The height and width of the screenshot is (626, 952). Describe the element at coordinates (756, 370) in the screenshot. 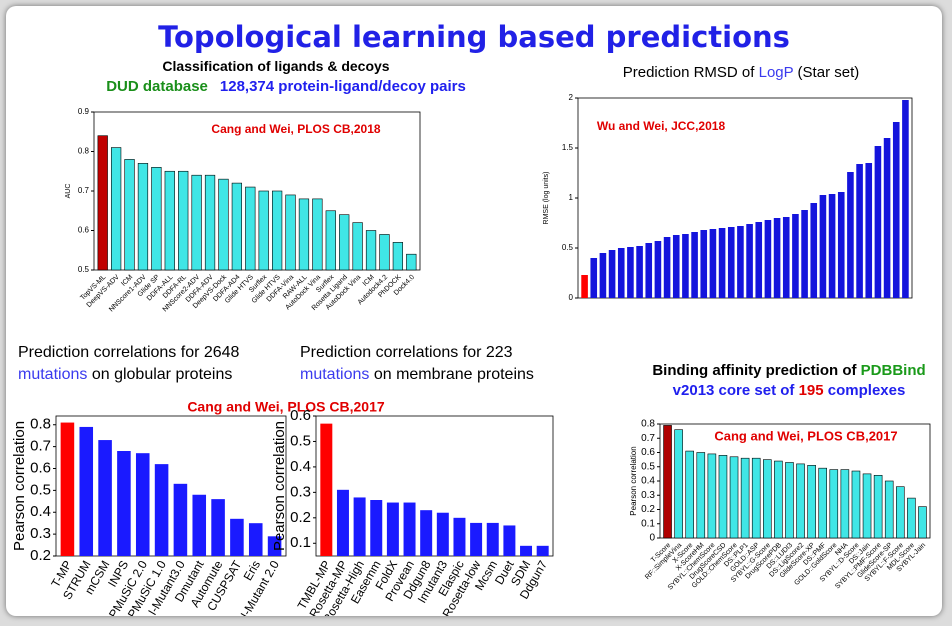

I see `chart-title-part: Binding affinity prediction of` at that location.